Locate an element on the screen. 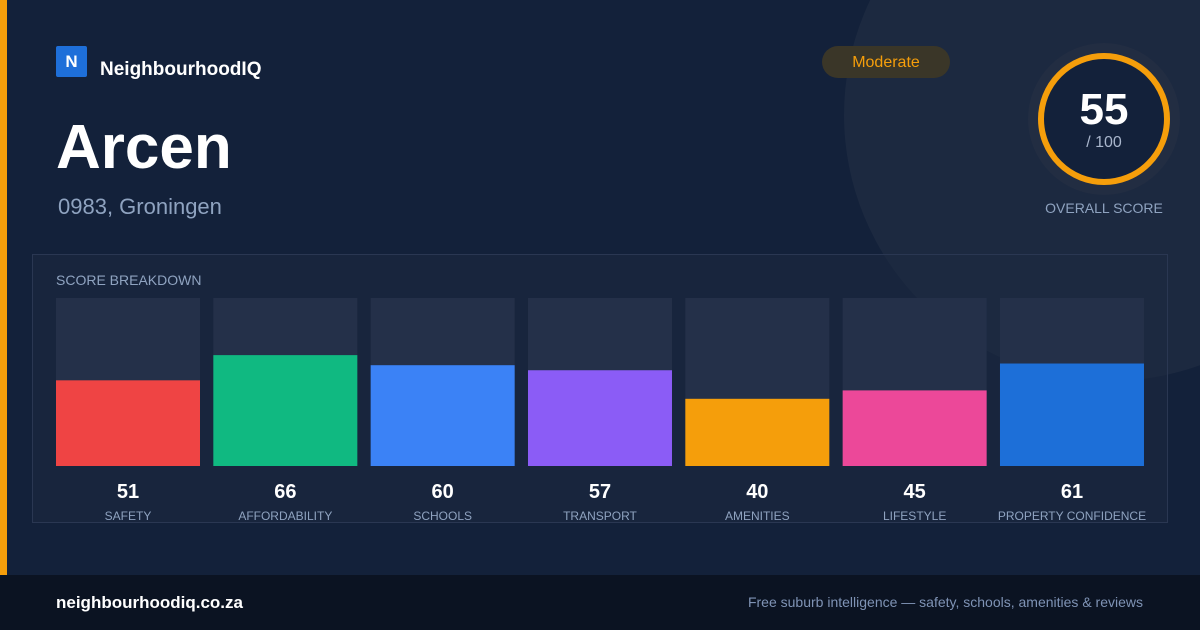 This screenshot has width=1200, height=630. accent-strip is located at coordinates (3, 287).